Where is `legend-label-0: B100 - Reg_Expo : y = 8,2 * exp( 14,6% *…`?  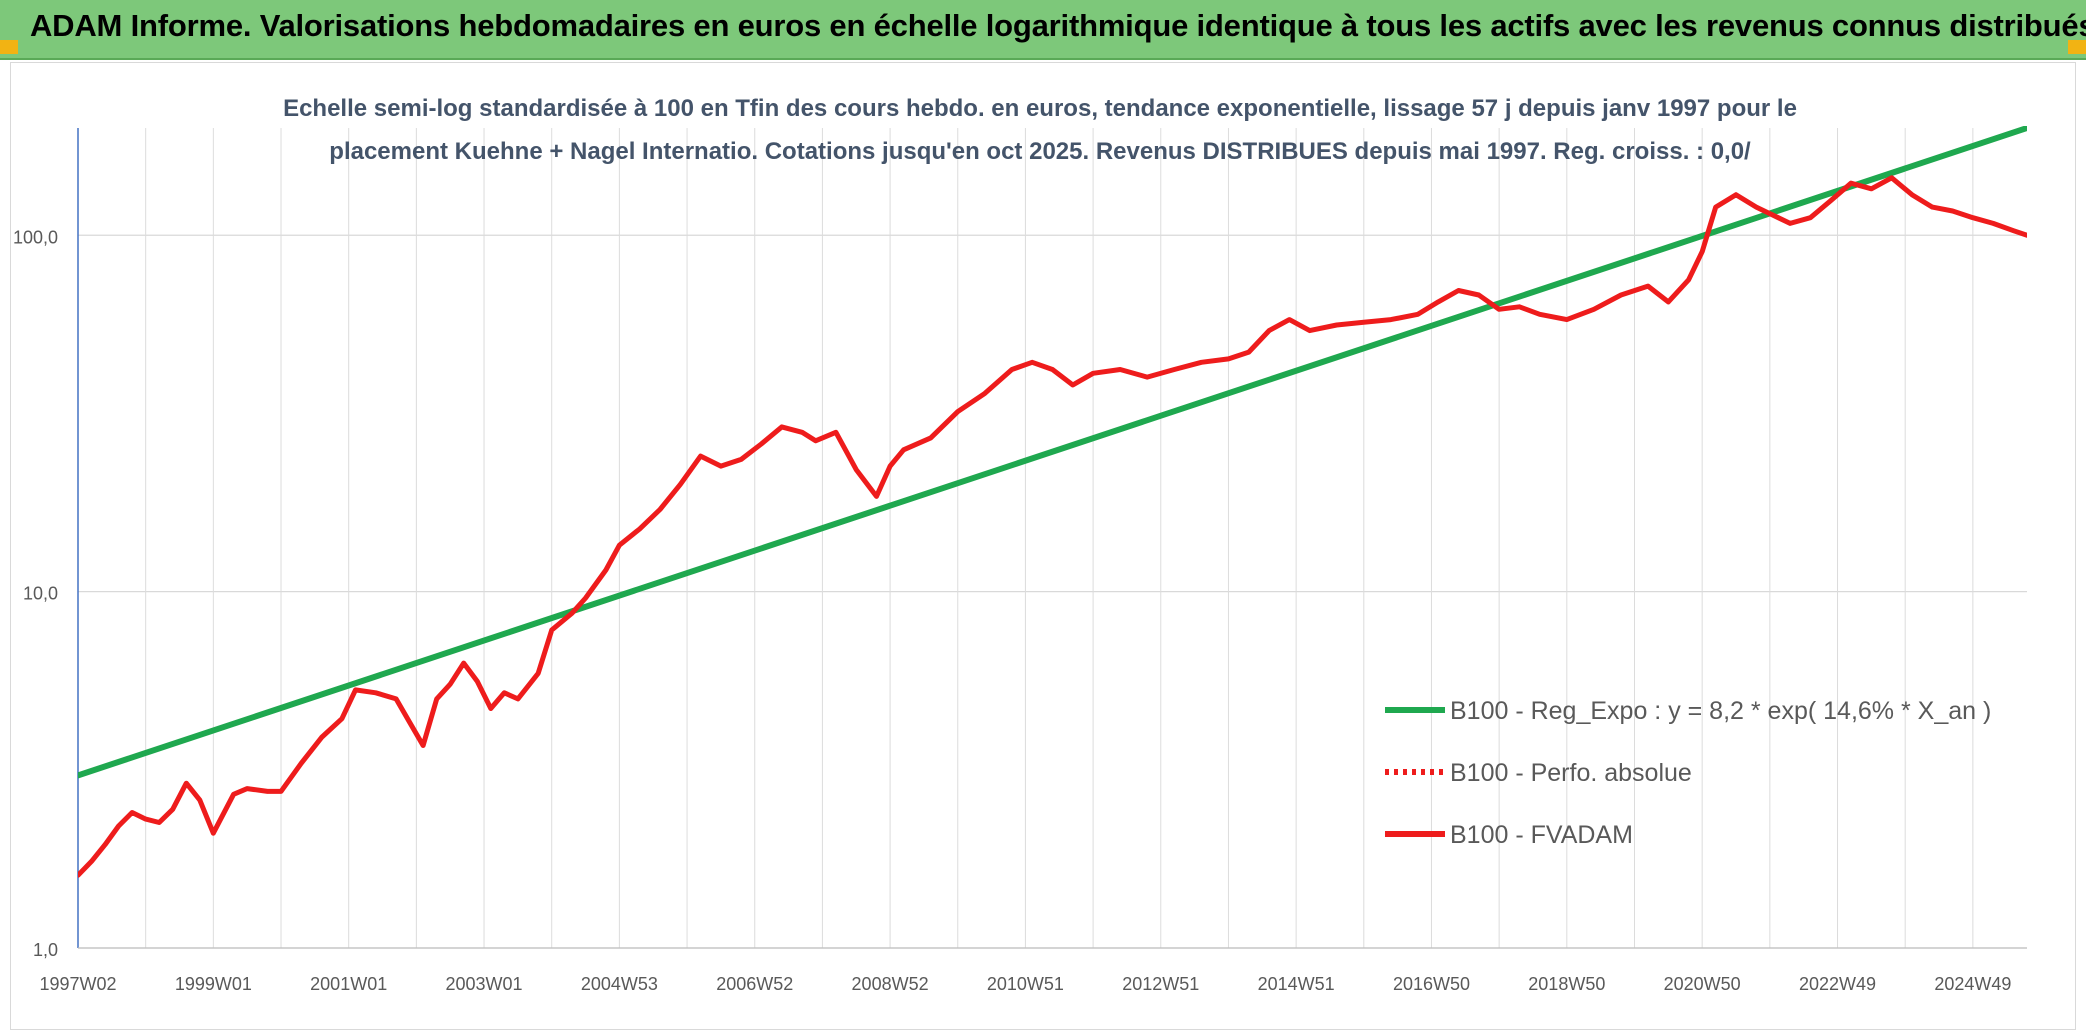
legend-label-0: B100 - Reg_Expo : y = 8,2 * exp( 14,6% *… is located at coordinates (1720, 711).